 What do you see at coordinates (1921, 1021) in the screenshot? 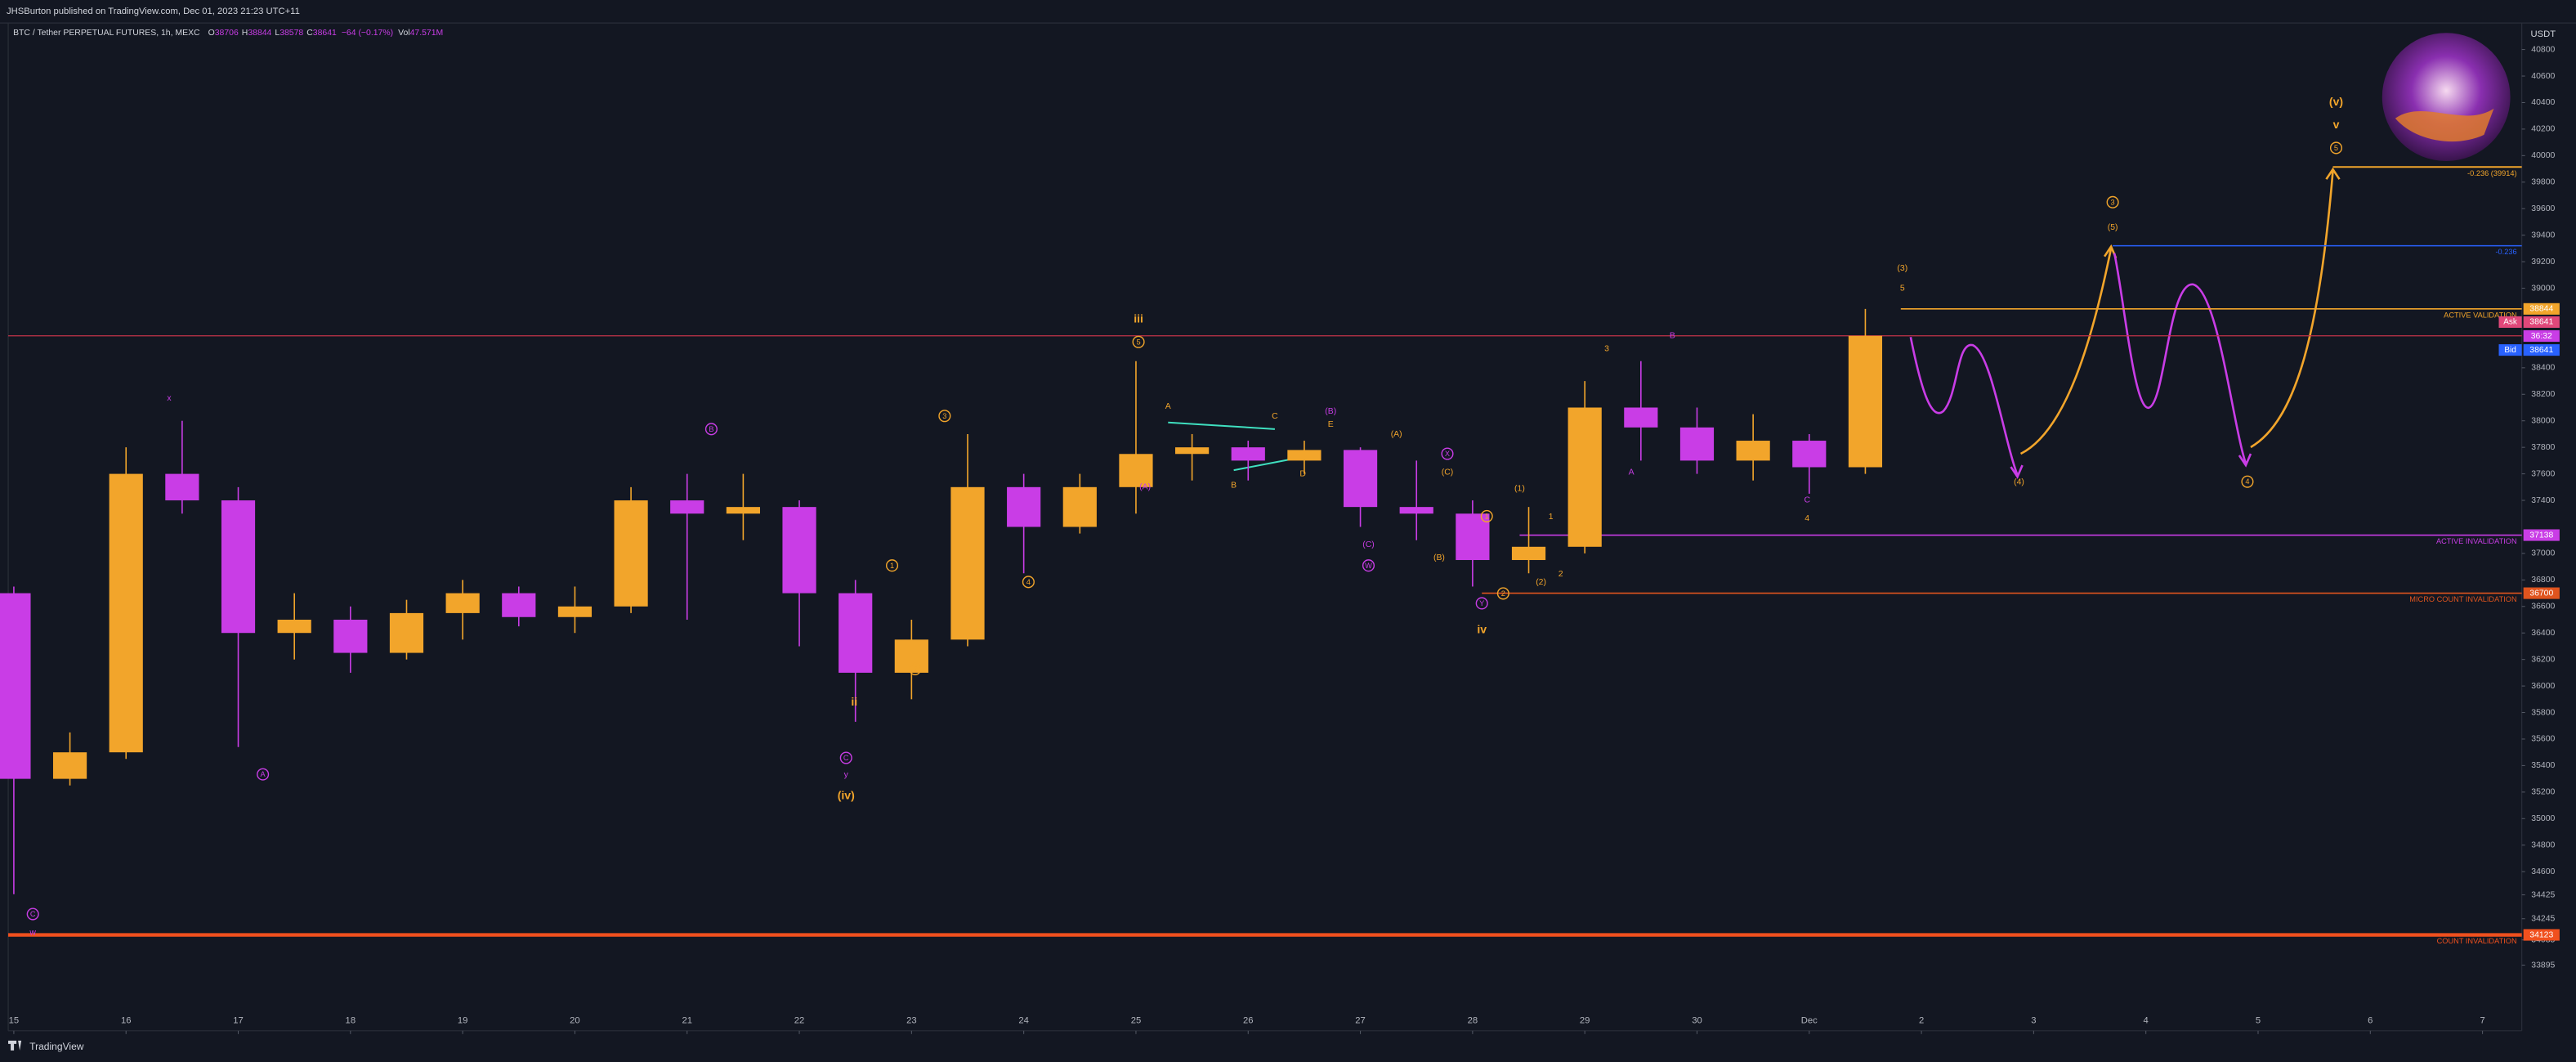
I see `x-tick-label: 2` at bounding box center [1921, 1021].